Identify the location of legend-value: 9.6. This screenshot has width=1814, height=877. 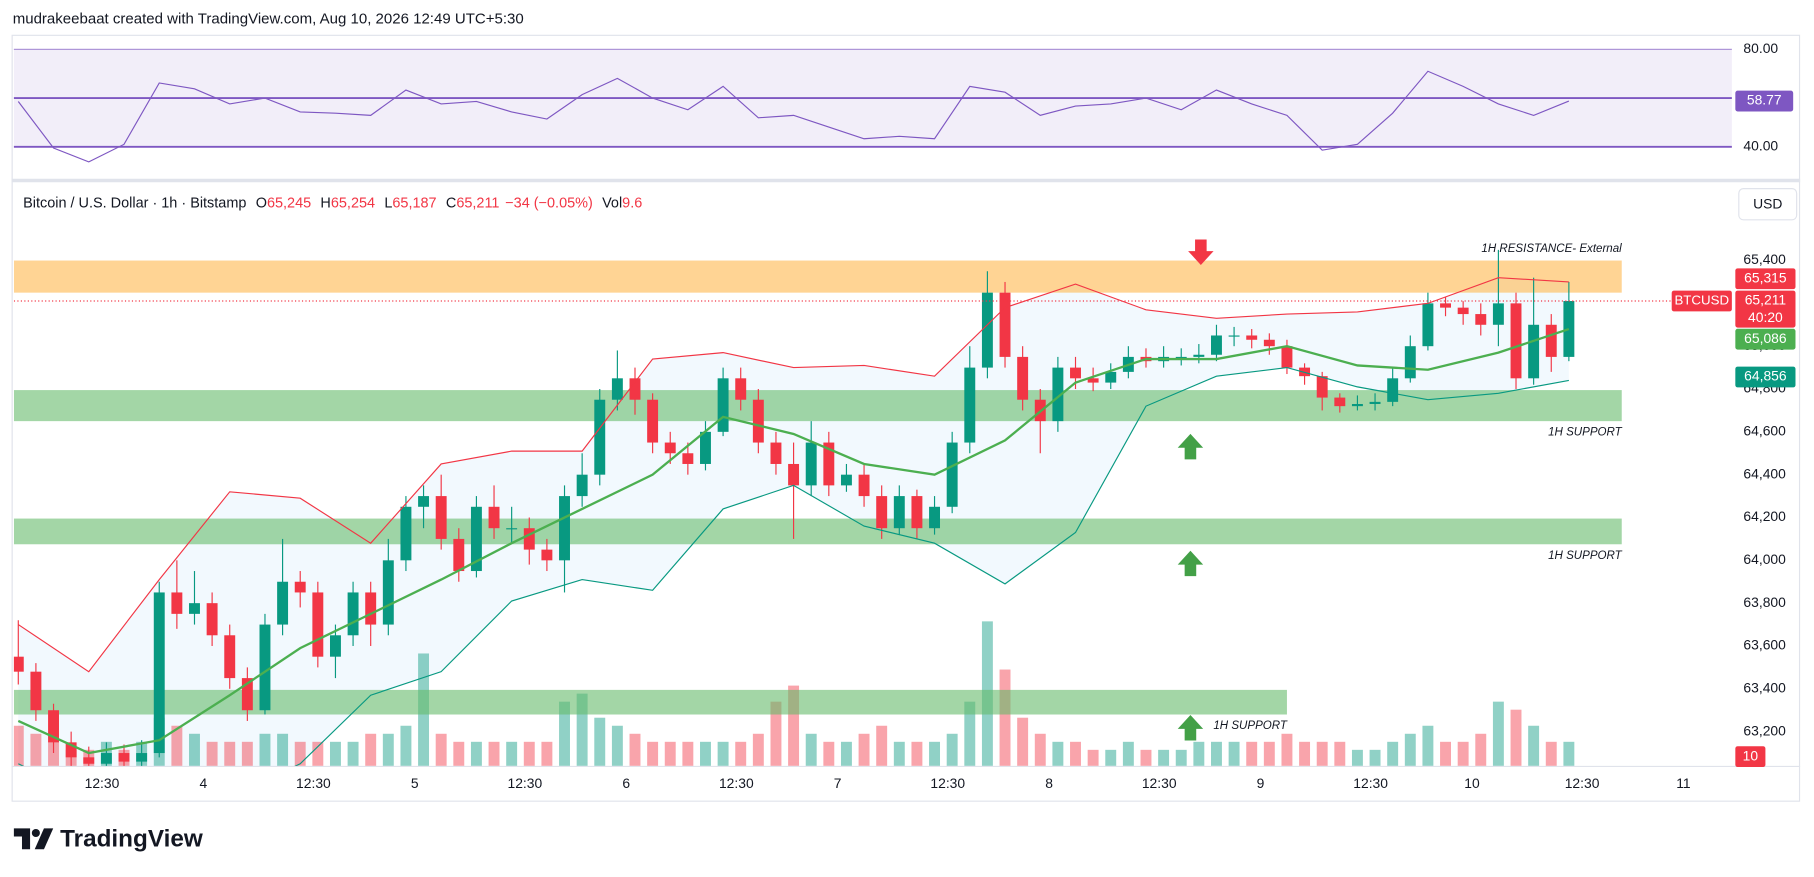
(632, 203).